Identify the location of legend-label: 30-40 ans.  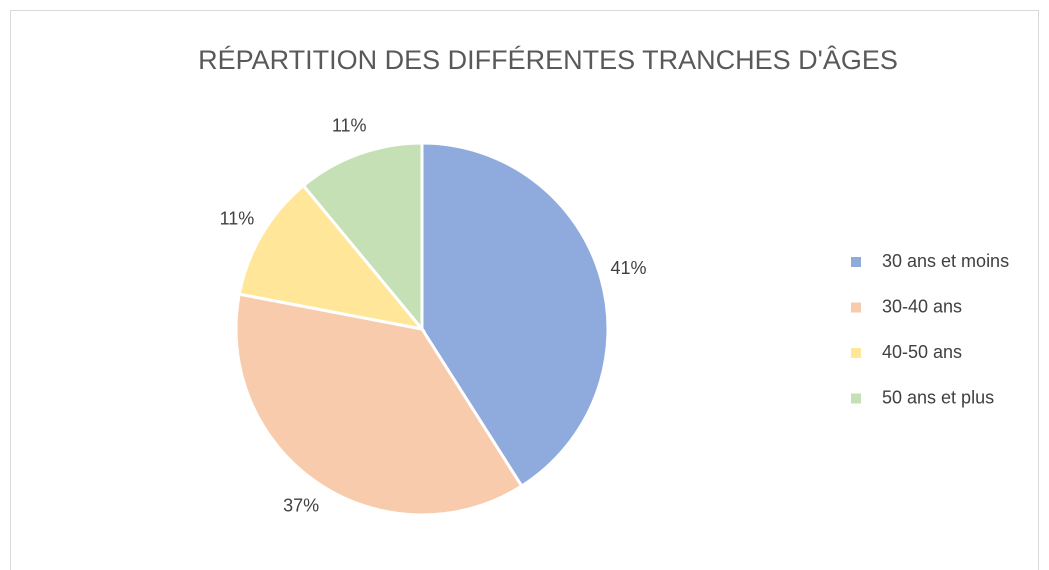
(922, 306).